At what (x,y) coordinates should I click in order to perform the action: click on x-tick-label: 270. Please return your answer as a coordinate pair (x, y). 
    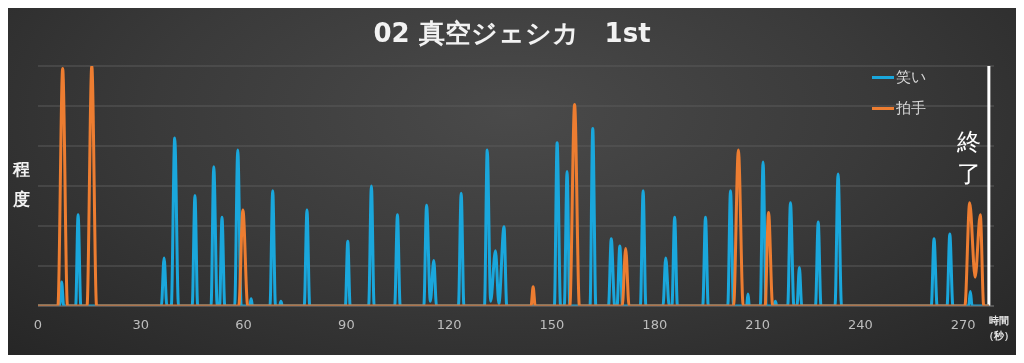
    Looking at the image, I should click on (963, 325).